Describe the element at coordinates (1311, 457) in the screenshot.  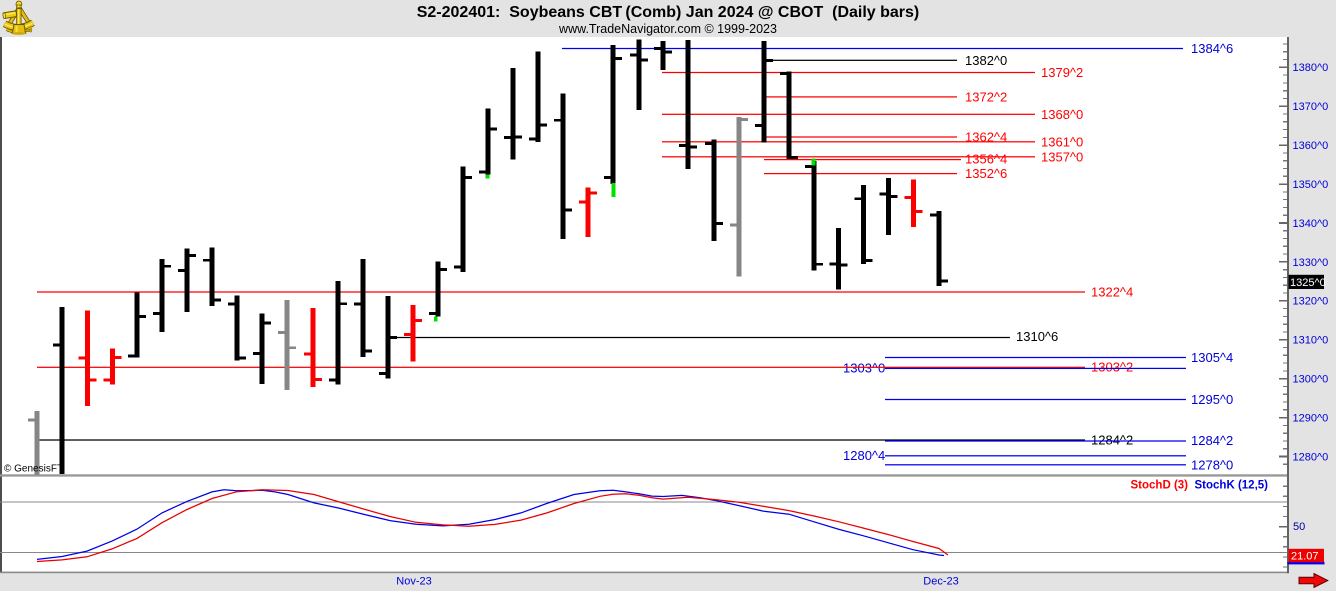
I see `svg-text: 1280^0` at that location.